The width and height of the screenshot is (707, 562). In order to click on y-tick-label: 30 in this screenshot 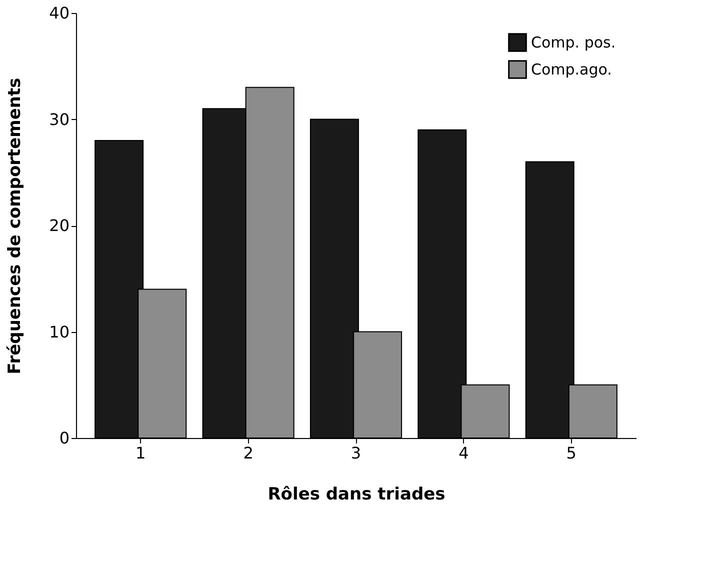, I will do `click(59, 119)`.